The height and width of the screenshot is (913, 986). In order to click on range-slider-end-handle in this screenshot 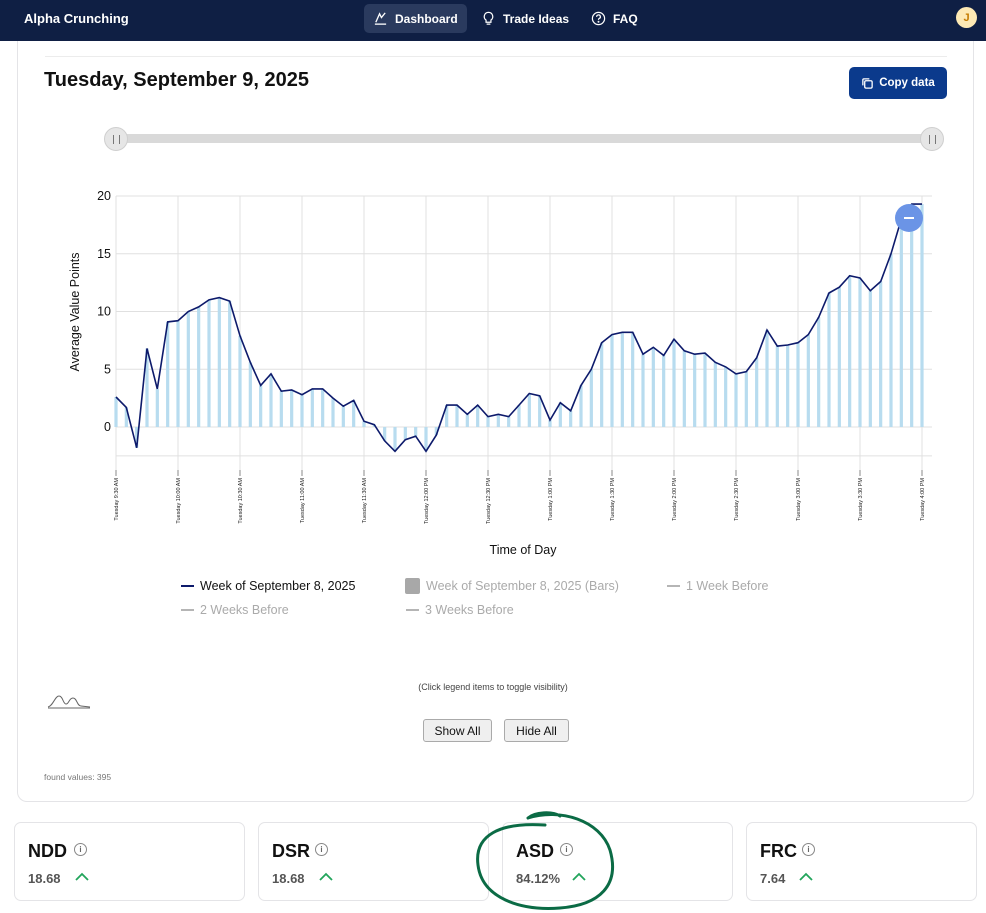, I will do `click(932, 139)`.